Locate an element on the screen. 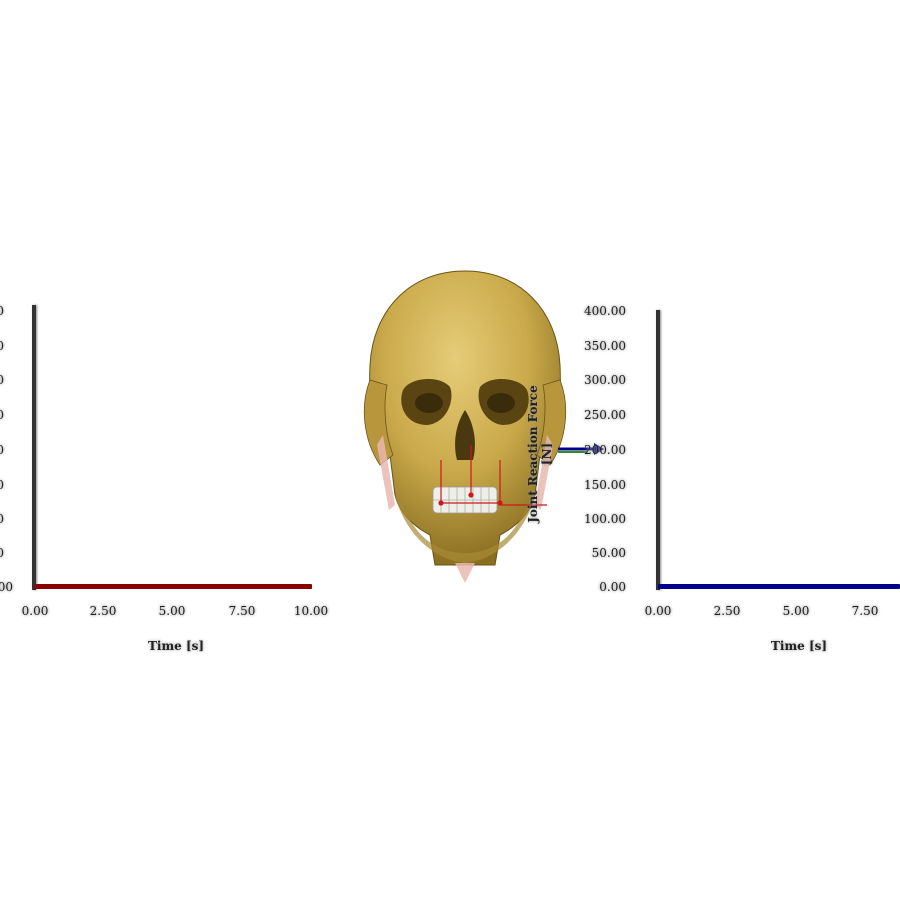 The image size is (900, 900). right-y-tick: 200.00 is located at coordinates (605, 450).